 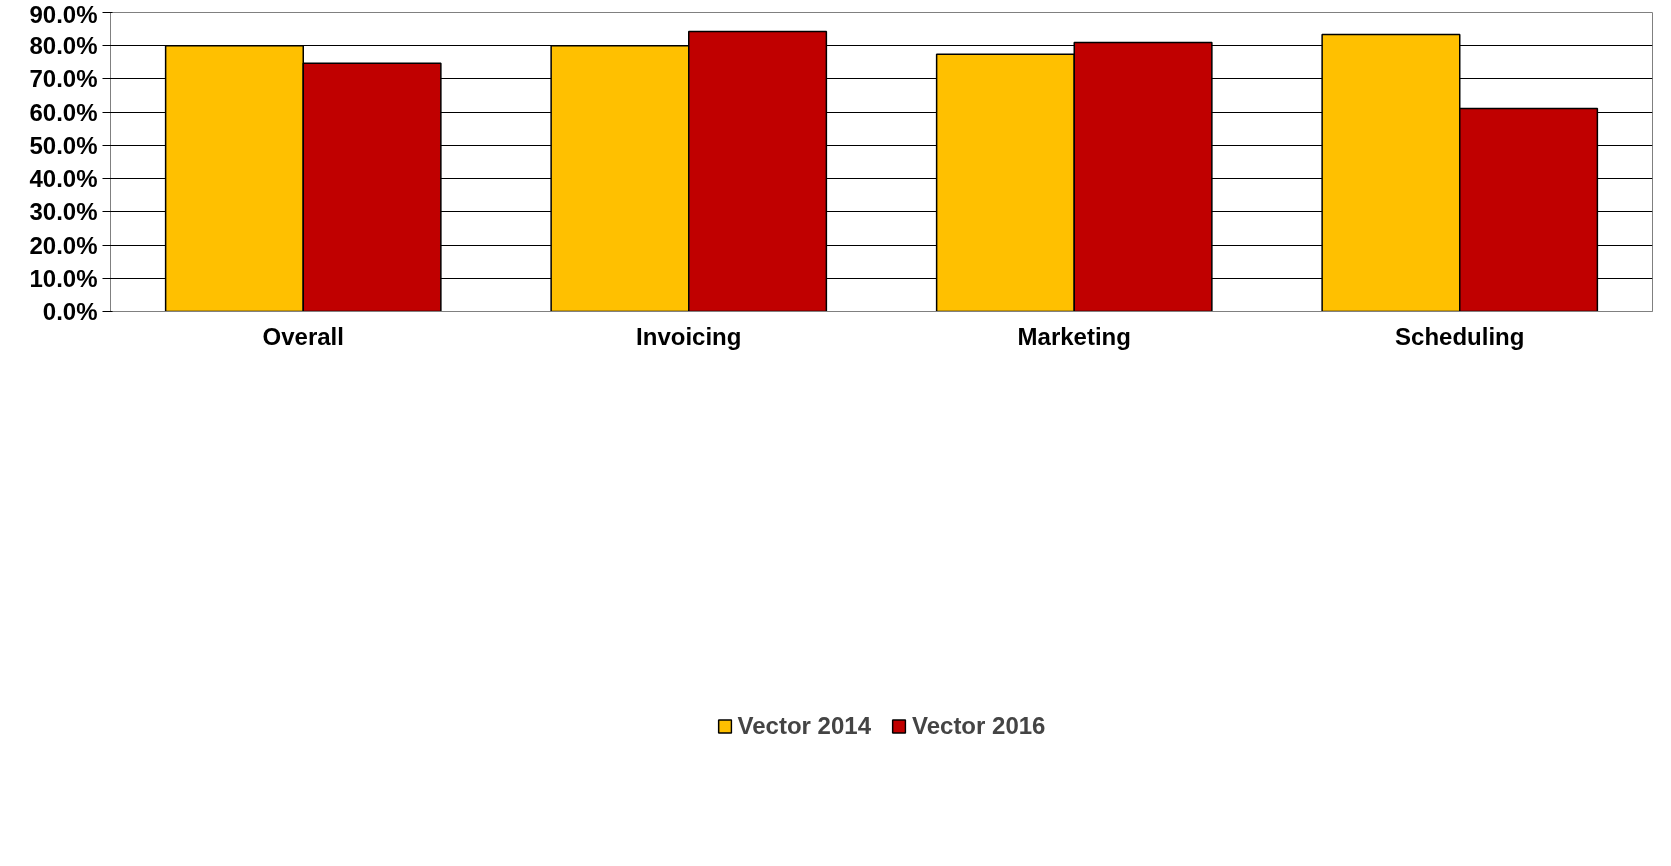 I want to click on y-tick-label: 30.0%, so click(x=63, y=212).